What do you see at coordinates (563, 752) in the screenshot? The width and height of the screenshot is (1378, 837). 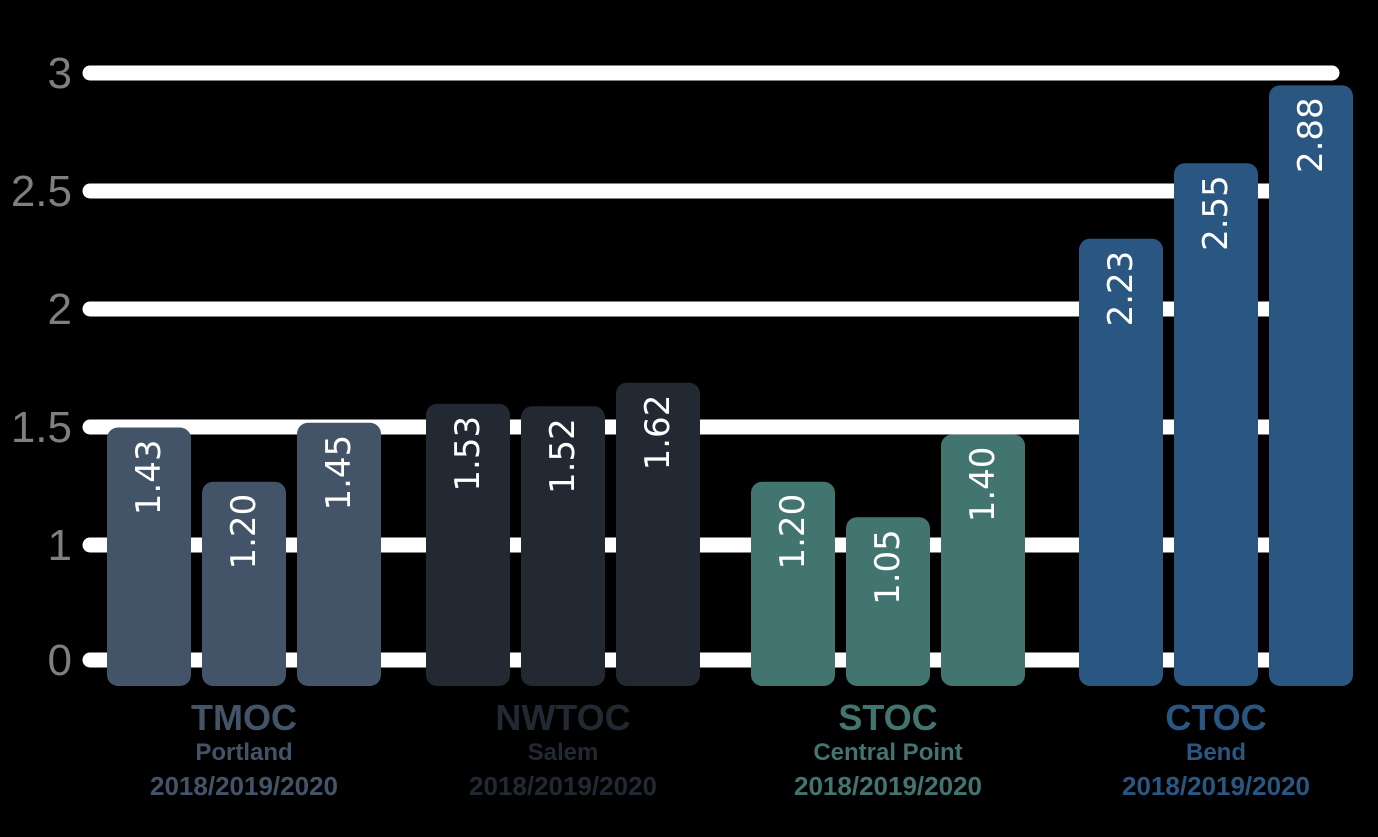 I see `group-location-label: Salem` at bounding box center [563, 752].